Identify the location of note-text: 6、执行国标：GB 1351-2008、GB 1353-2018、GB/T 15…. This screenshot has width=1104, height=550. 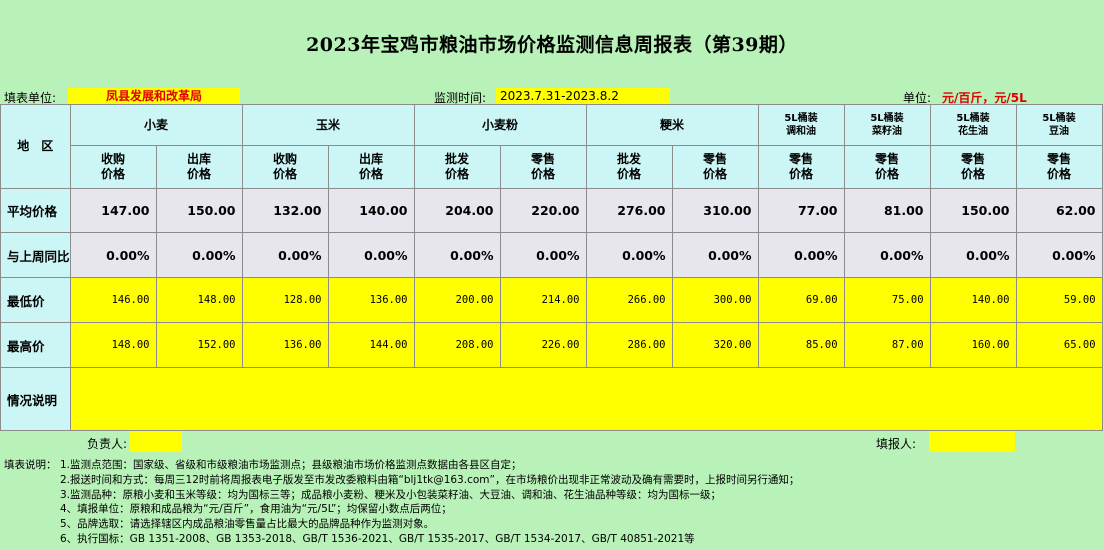
(377, 538).